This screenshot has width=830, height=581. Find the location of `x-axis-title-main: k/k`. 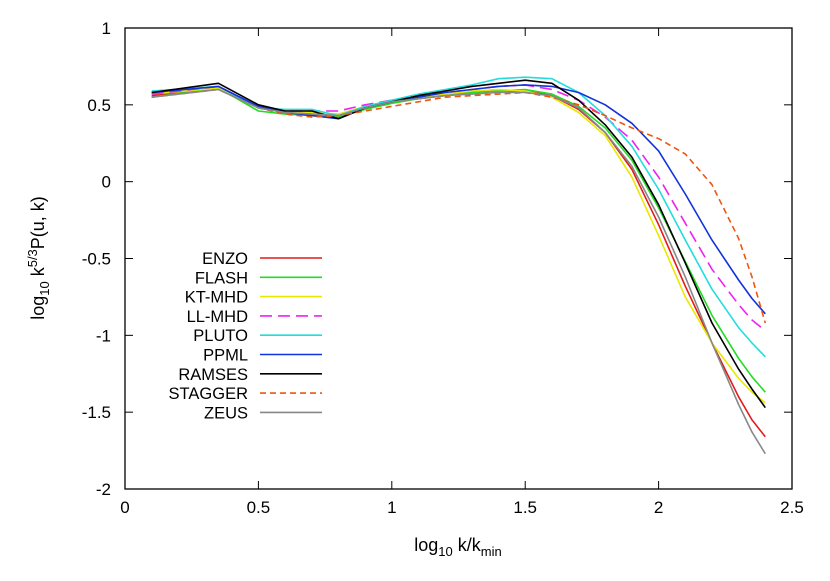

x-axis-title-main: k/k is located at coordinates (467, 545).